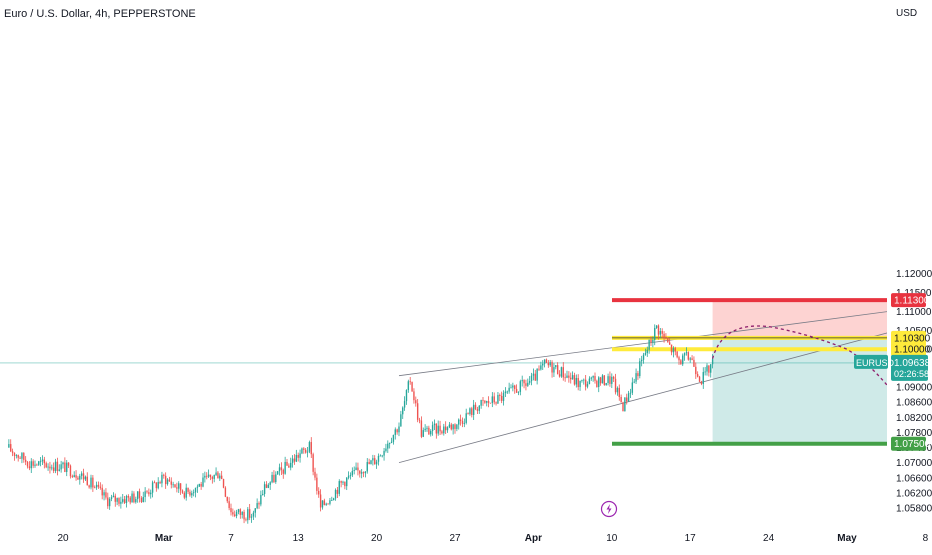 This screenshot has height=555, width=932. I want to click on level-a-tag-bg, so click(908, 337).